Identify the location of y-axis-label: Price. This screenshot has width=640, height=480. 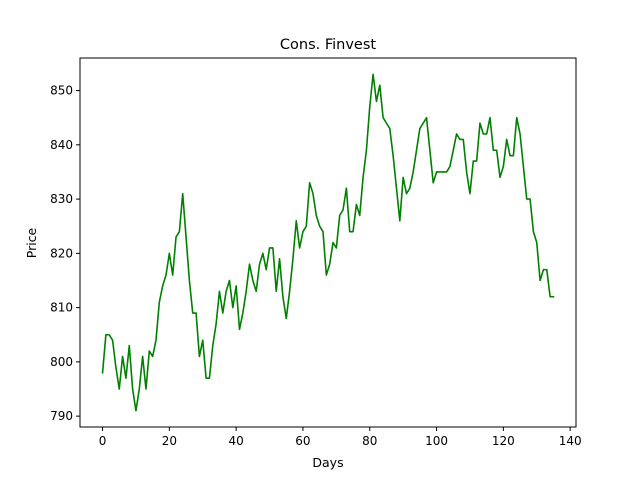
(31, 242).